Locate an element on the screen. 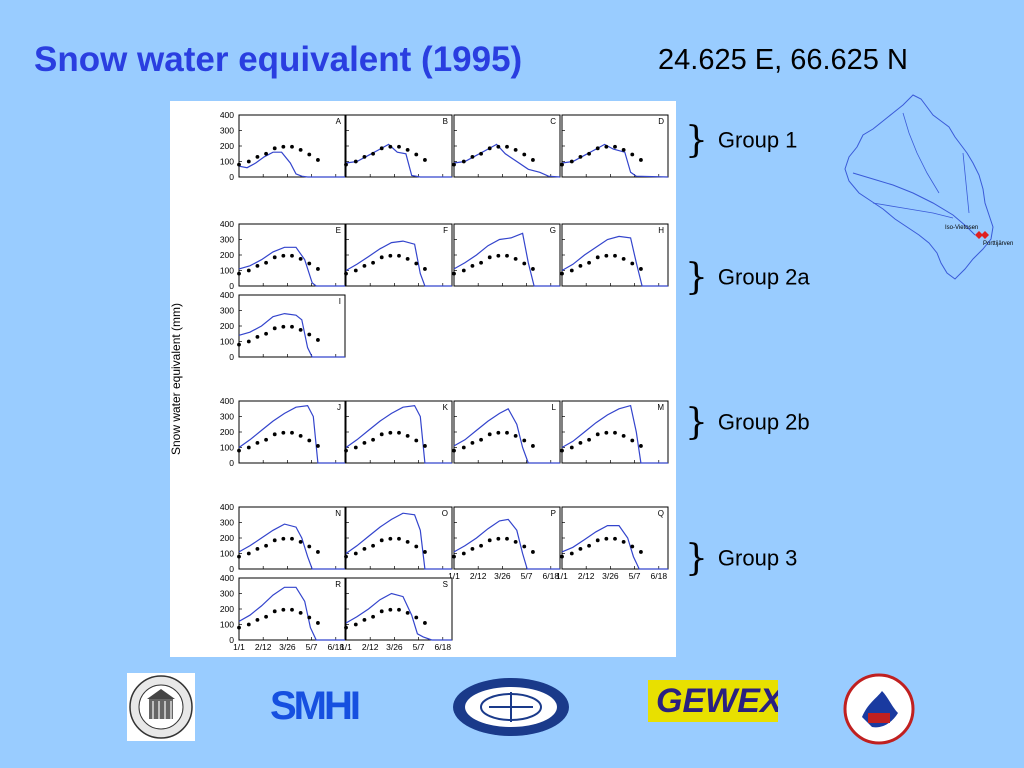  group-label-3: } Group 3 is located at coordinates (741, 558).